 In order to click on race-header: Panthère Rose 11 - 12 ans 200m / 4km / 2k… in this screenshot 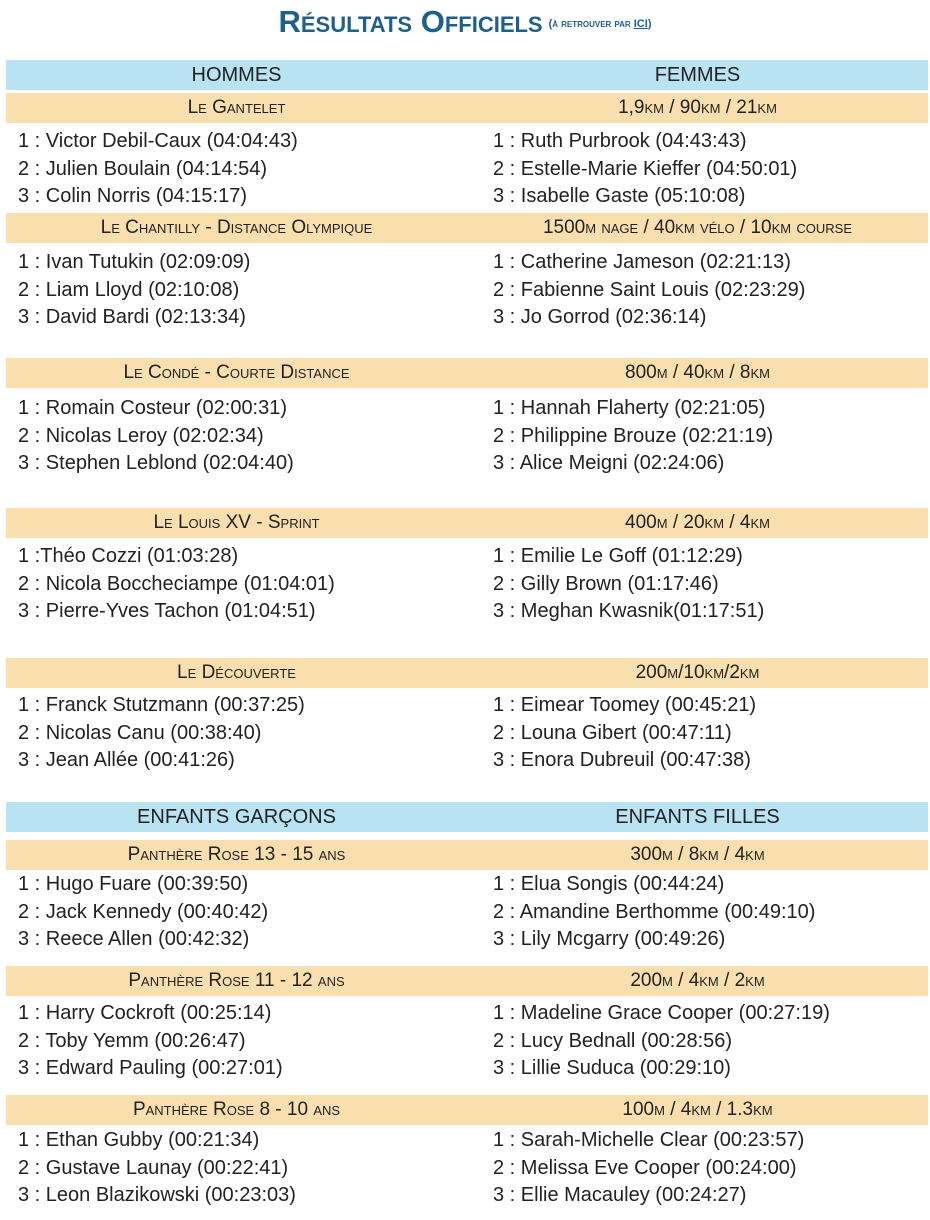, I will do `click(467, 981)`.